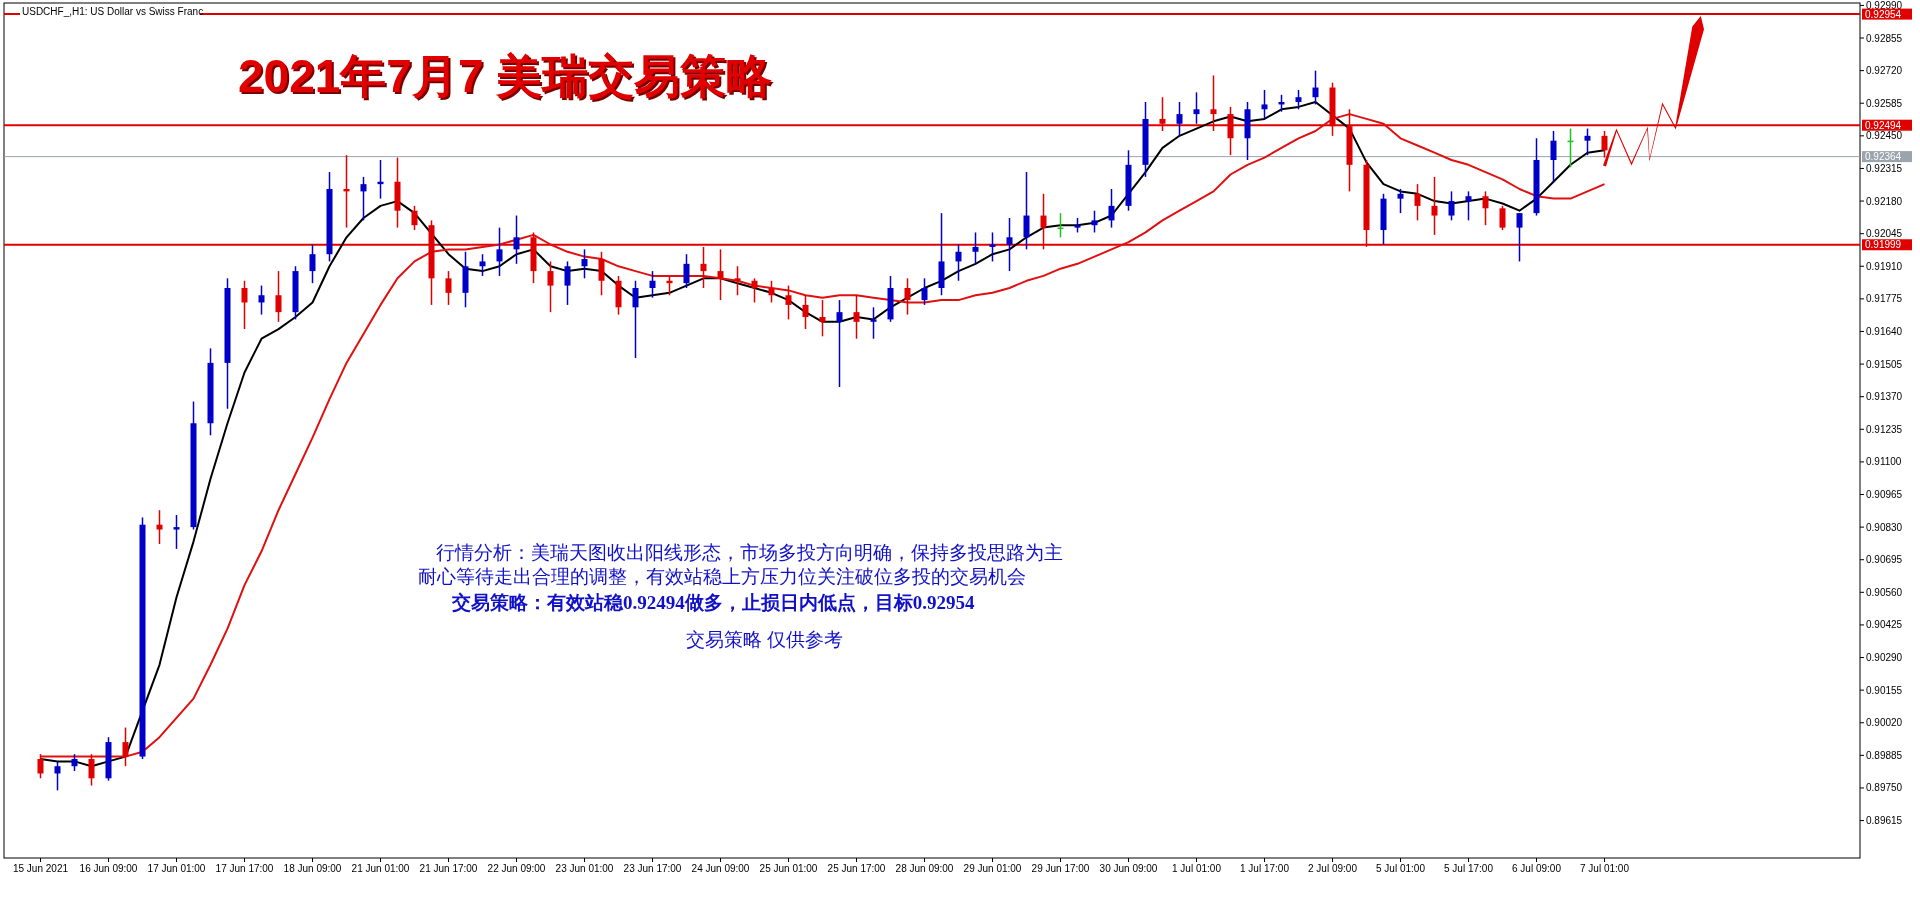  Describe the element at coordinates (1265, 868) in the screenshot. I see `x-tick-label: 1 Jul 17:00` at that location.